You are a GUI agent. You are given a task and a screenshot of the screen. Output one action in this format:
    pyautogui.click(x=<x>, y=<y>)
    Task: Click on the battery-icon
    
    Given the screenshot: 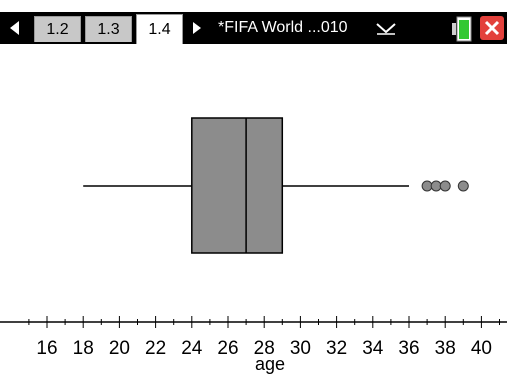 What is the action you would take?
    pyautogui.click(x=462, y=29)
    